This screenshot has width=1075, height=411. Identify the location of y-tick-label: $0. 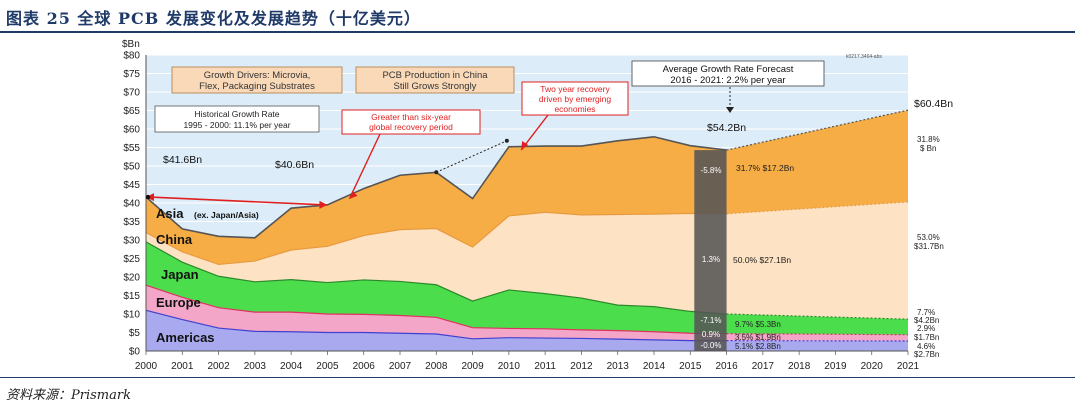
(135, 352).